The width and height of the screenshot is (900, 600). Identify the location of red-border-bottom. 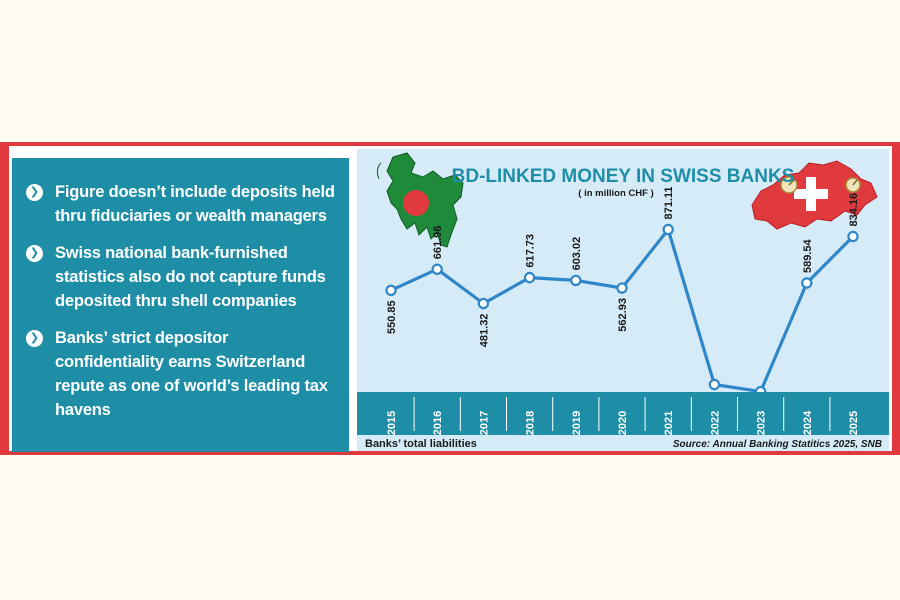
(450, 453).